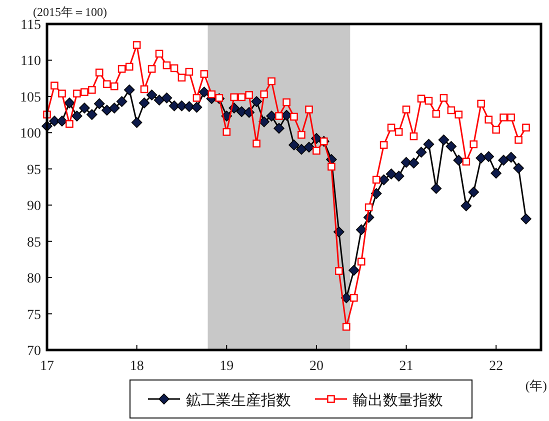 Image resolution: width=549 pixels, height=421 pixels. What do you see at coordinates (47, 366) in the screenshot?
I see `x-tick-label: 17` at bounding box center [47, 366].